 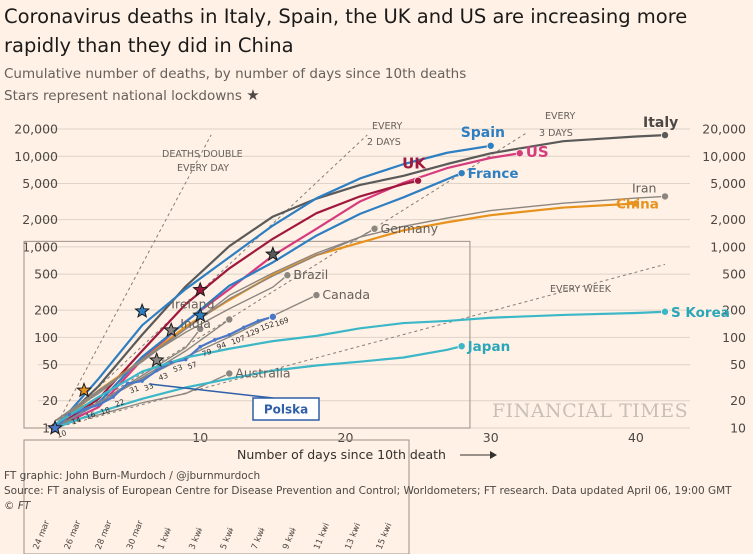 I want to click on date-tick-label: 28 mar, so click(x=104, y=535).